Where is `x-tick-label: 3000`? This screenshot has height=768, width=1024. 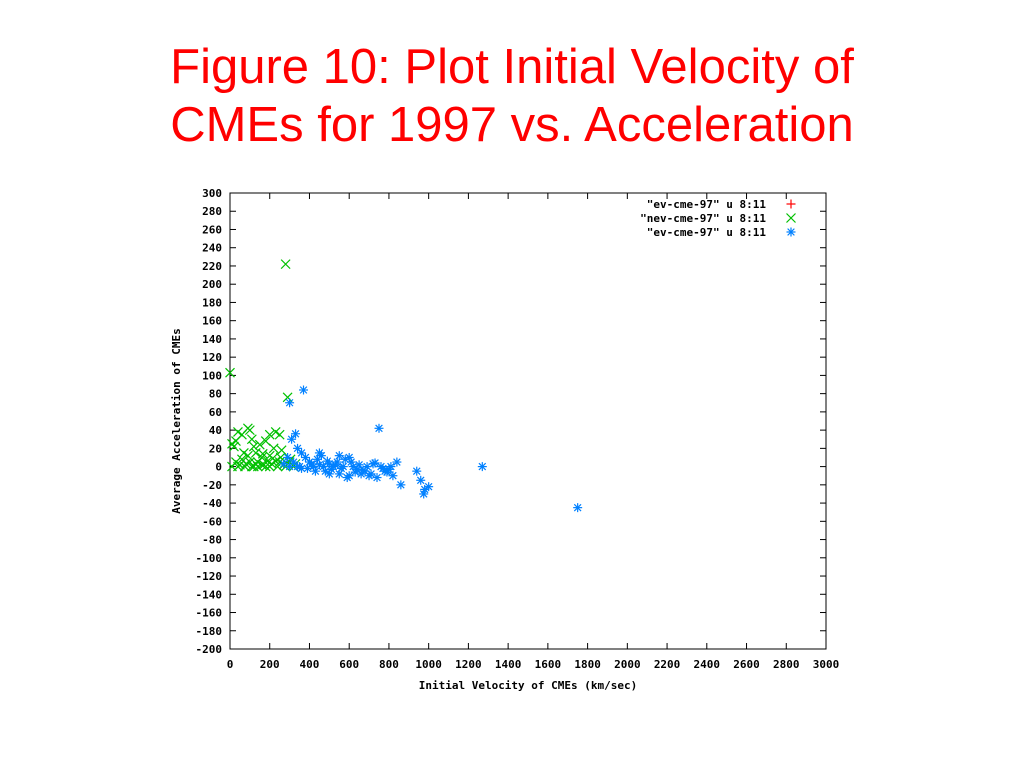
x-tick-label: 3000 is located at coordinates (826, 664).